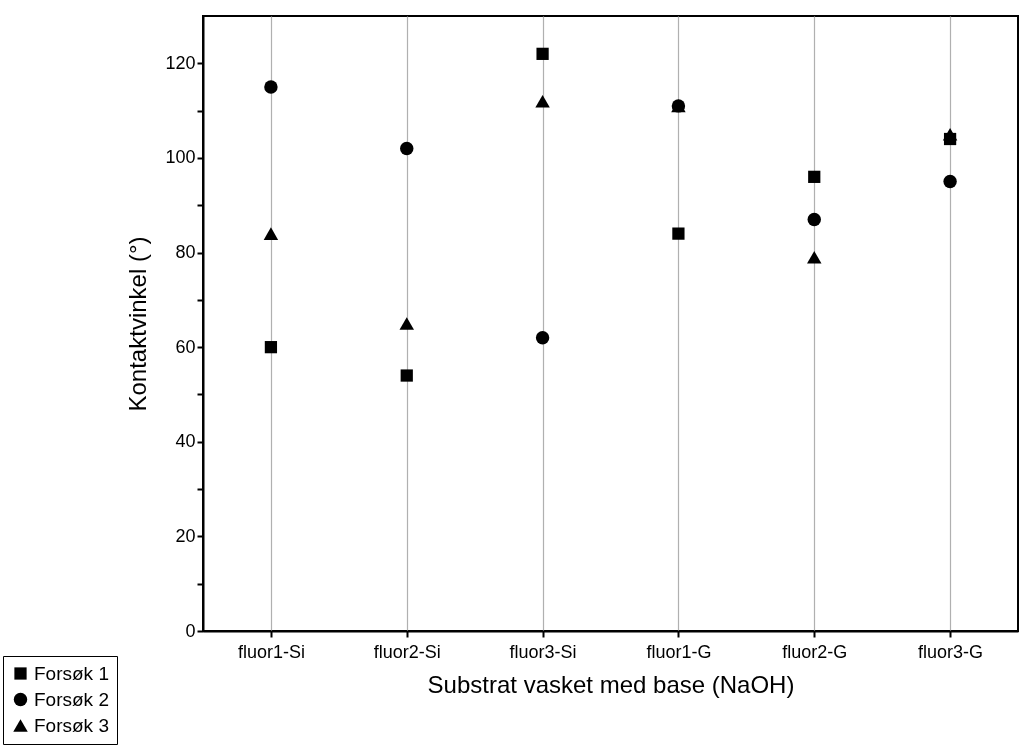 The height and width of the screenshot is (755, 1020). I want to click on legend-label: Forsøk 1, so click(71, 673).